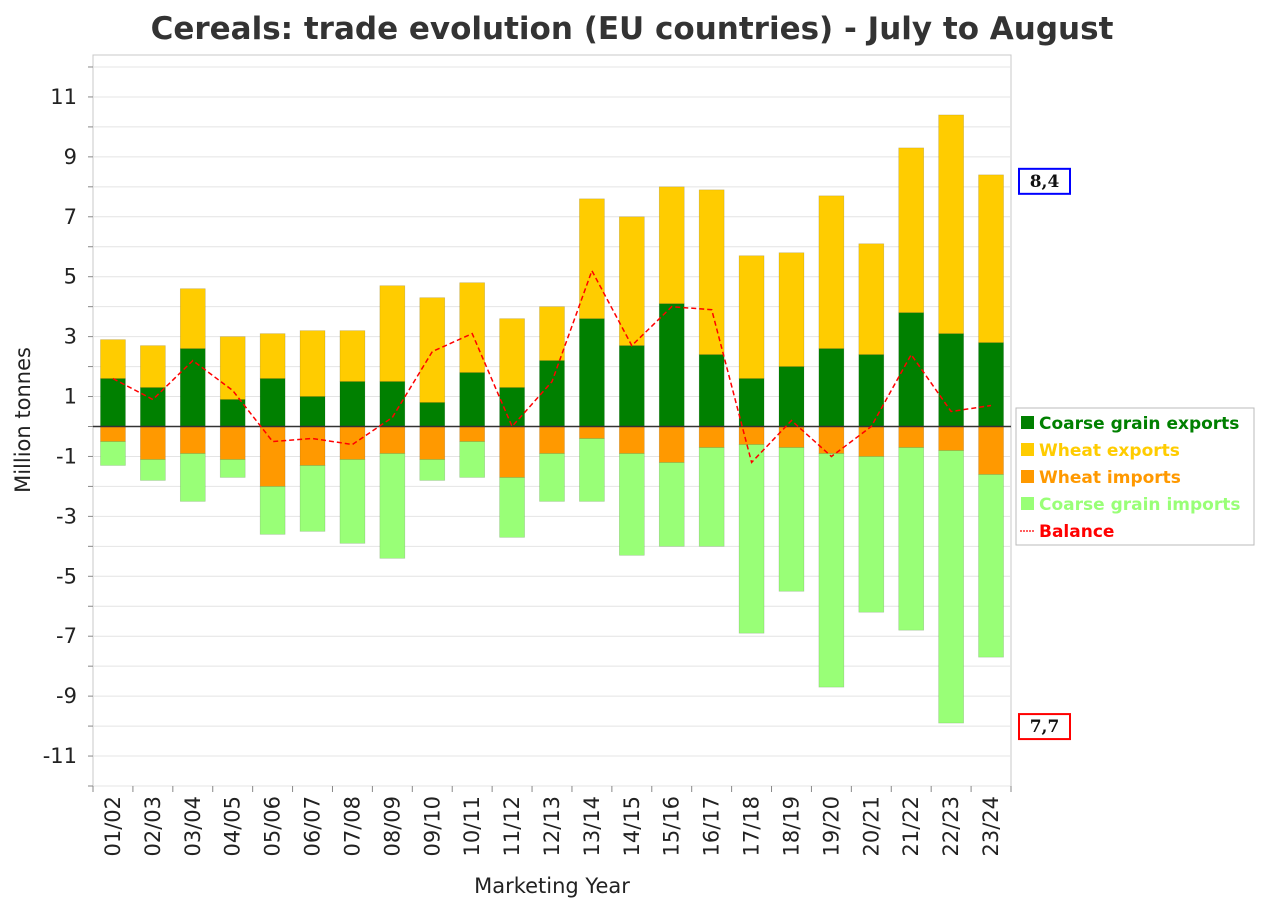 Image resolution: width=1262 pixels, height=905 pixels. Describe the element at coordinates (1076, 532) in the screenshot. I see `legend-label: Balance` at that location.